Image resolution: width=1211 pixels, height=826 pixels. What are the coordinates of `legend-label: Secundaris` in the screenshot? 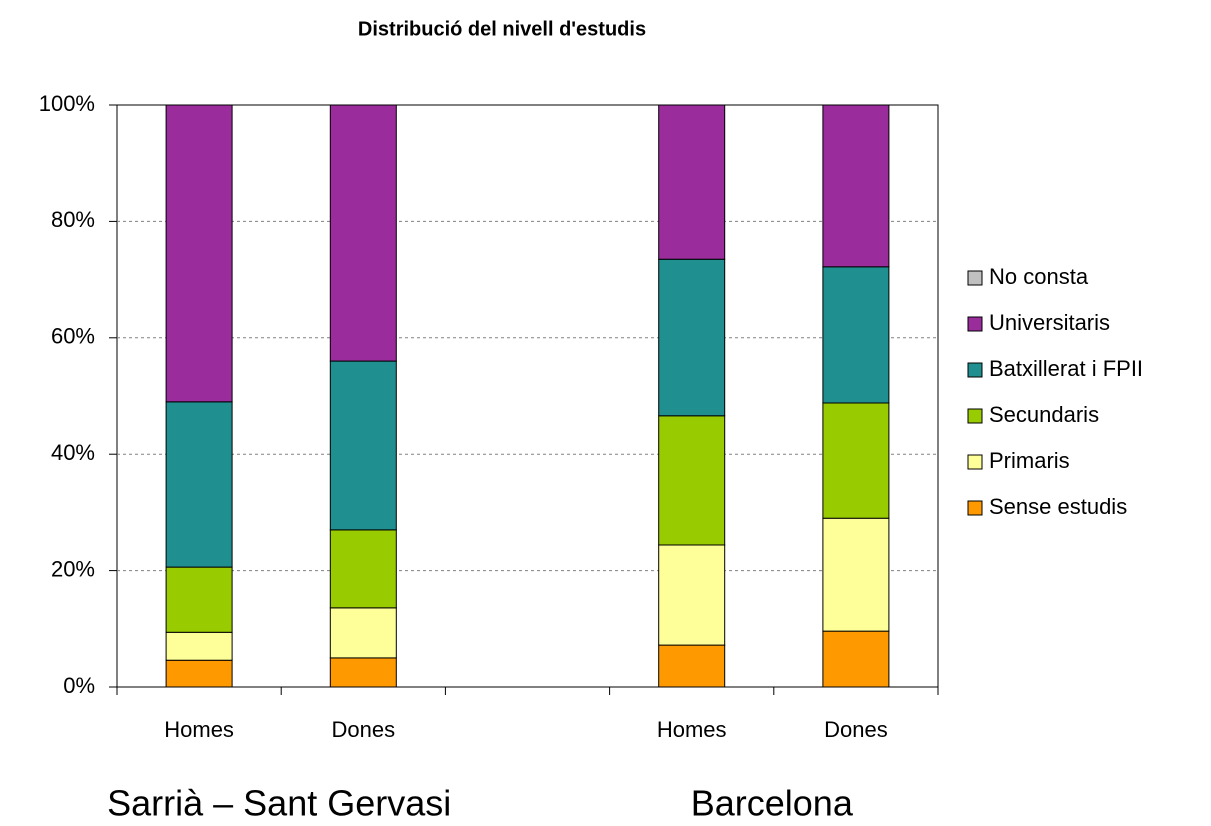 It's located at (1044, 414).